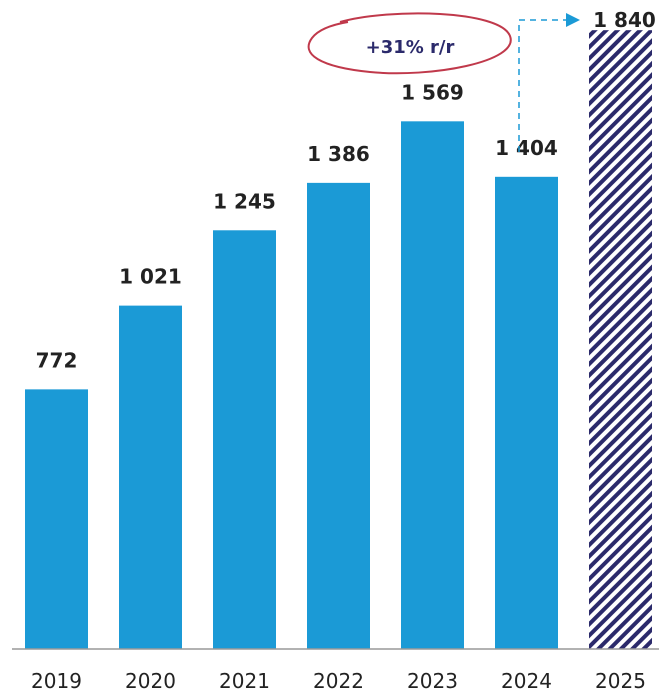  Describe the element at coordinates (338, 415) in the screenshot. I see `bar-2022` at that location.